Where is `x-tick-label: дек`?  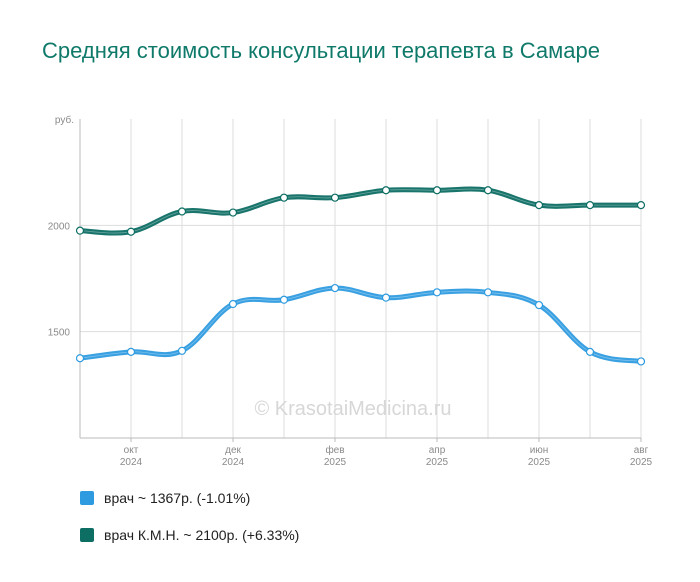 x-tick-label: дек is located at coordinates (233, 450).